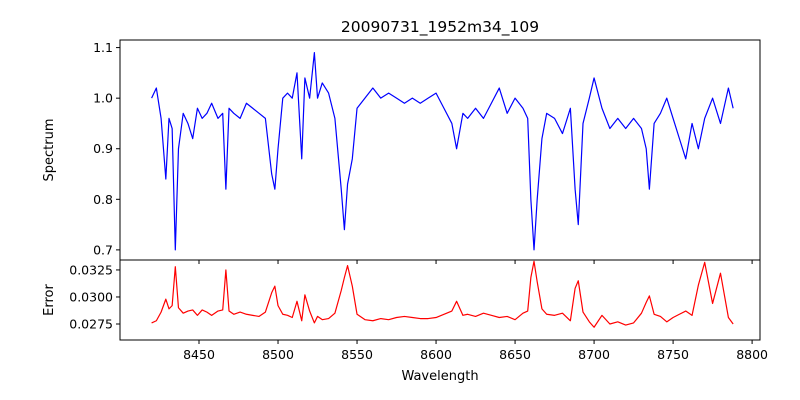 The image size is (800, 400). I want to click on spectrum-y-tick-label: 0.7, so click(103, 249).